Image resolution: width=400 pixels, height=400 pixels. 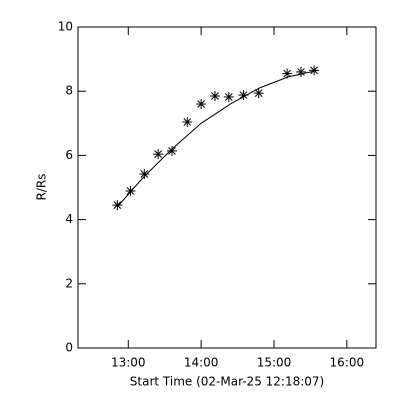 What do you see at coordinates (69, 283) in the screenshot?
I see `y-tick-label: 2` at bounding box center [69, 283].